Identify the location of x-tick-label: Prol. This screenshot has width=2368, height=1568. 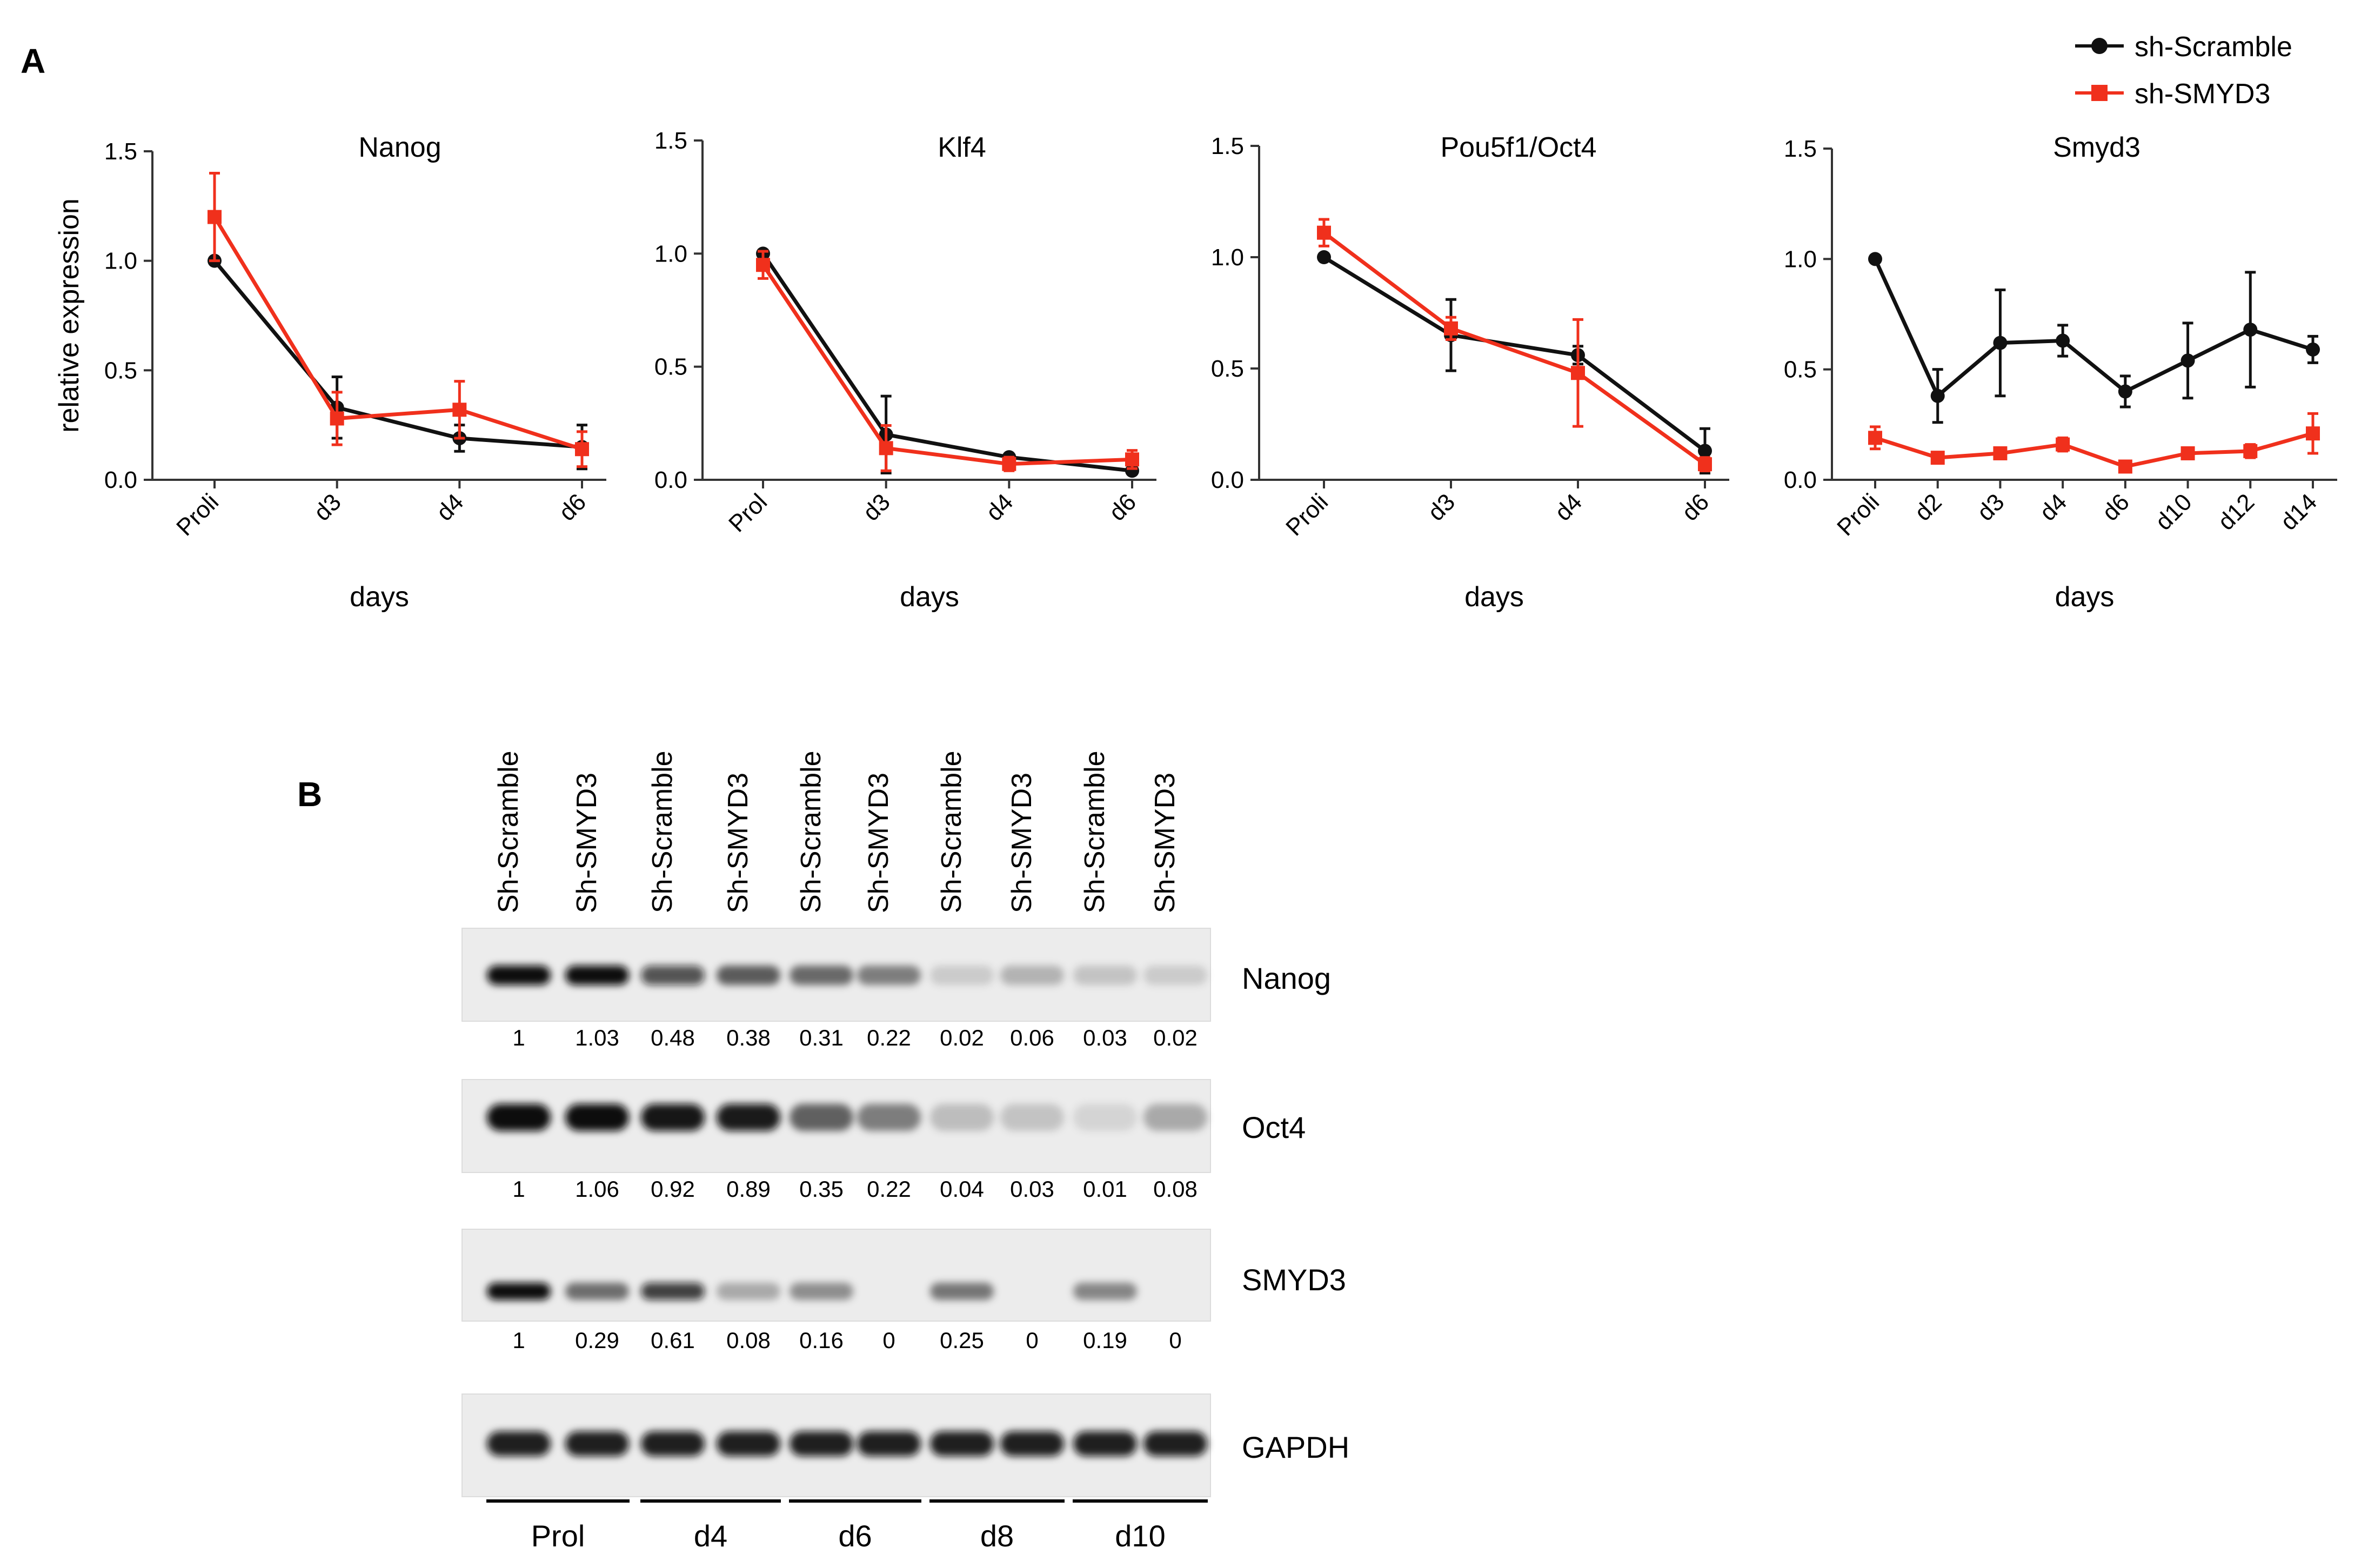
(748, 512).